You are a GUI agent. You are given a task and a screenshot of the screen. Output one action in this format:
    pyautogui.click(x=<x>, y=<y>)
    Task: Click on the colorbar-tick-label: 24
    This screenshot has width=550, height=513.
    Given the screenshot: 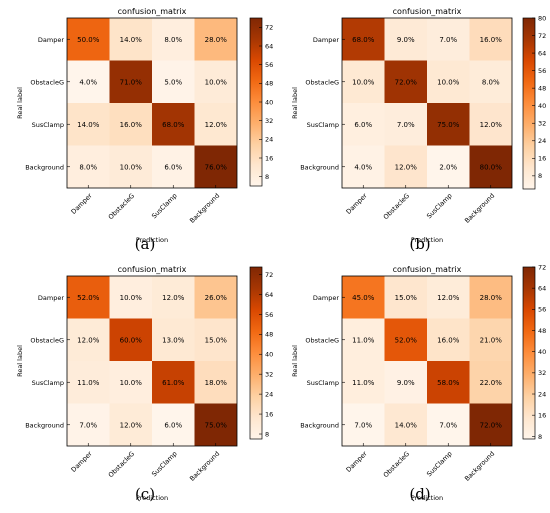 What is the action you would take?
    pyautogui.click(x=542, y=141)
    